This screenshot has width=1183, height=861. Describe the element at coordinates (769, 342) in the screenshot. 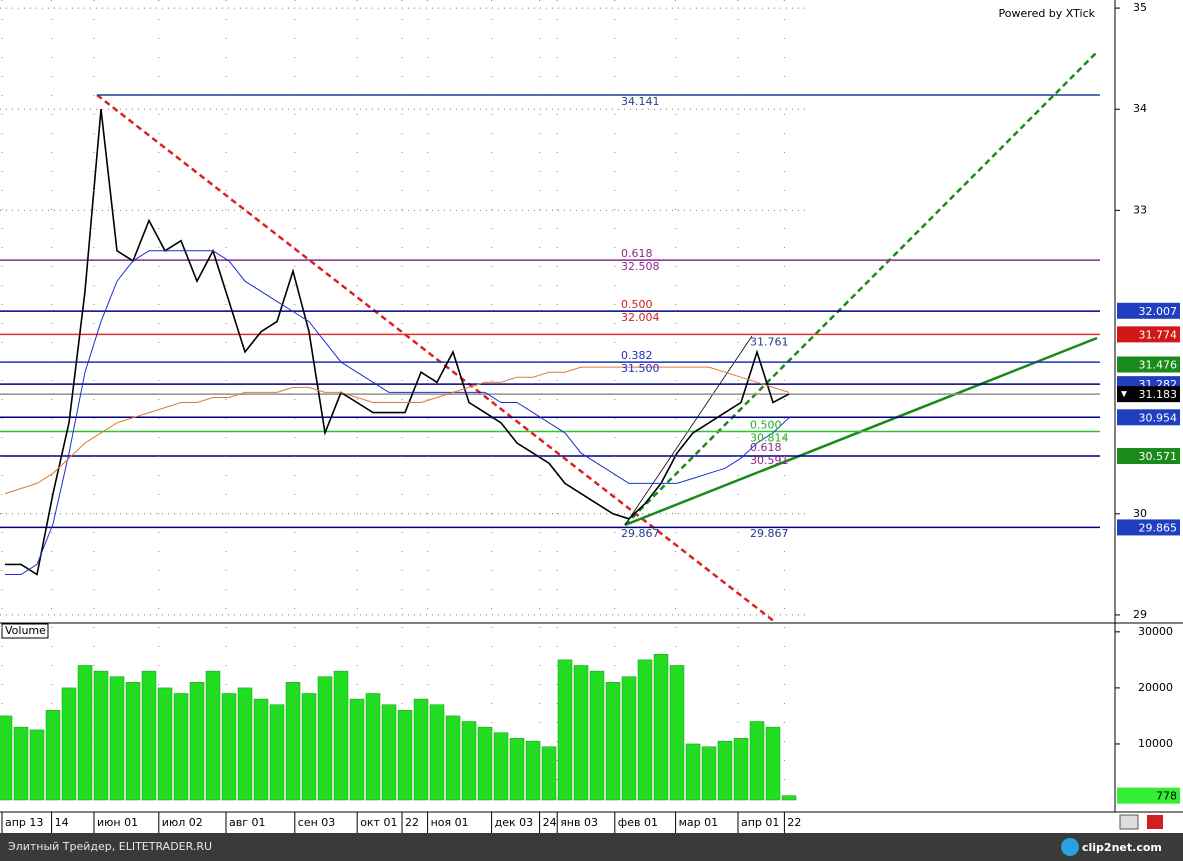

I see `fib-value: 31.761` at that location.